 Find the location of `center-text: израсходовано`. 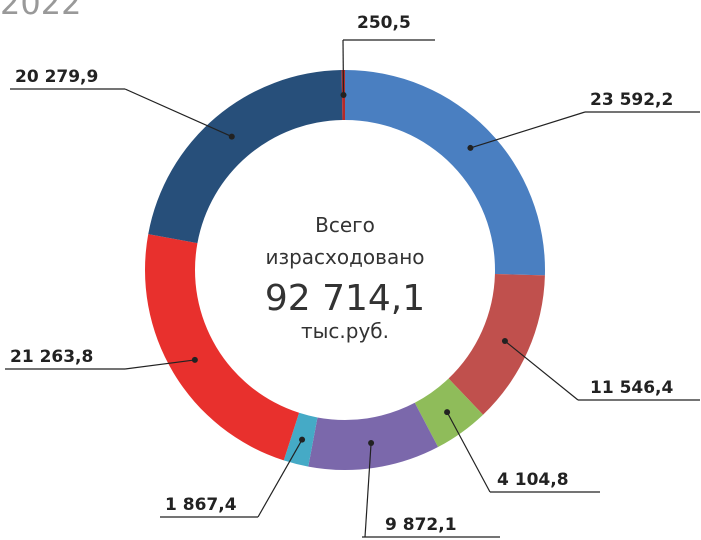

center-text: израсходовано is located at coordinates (344, 257).